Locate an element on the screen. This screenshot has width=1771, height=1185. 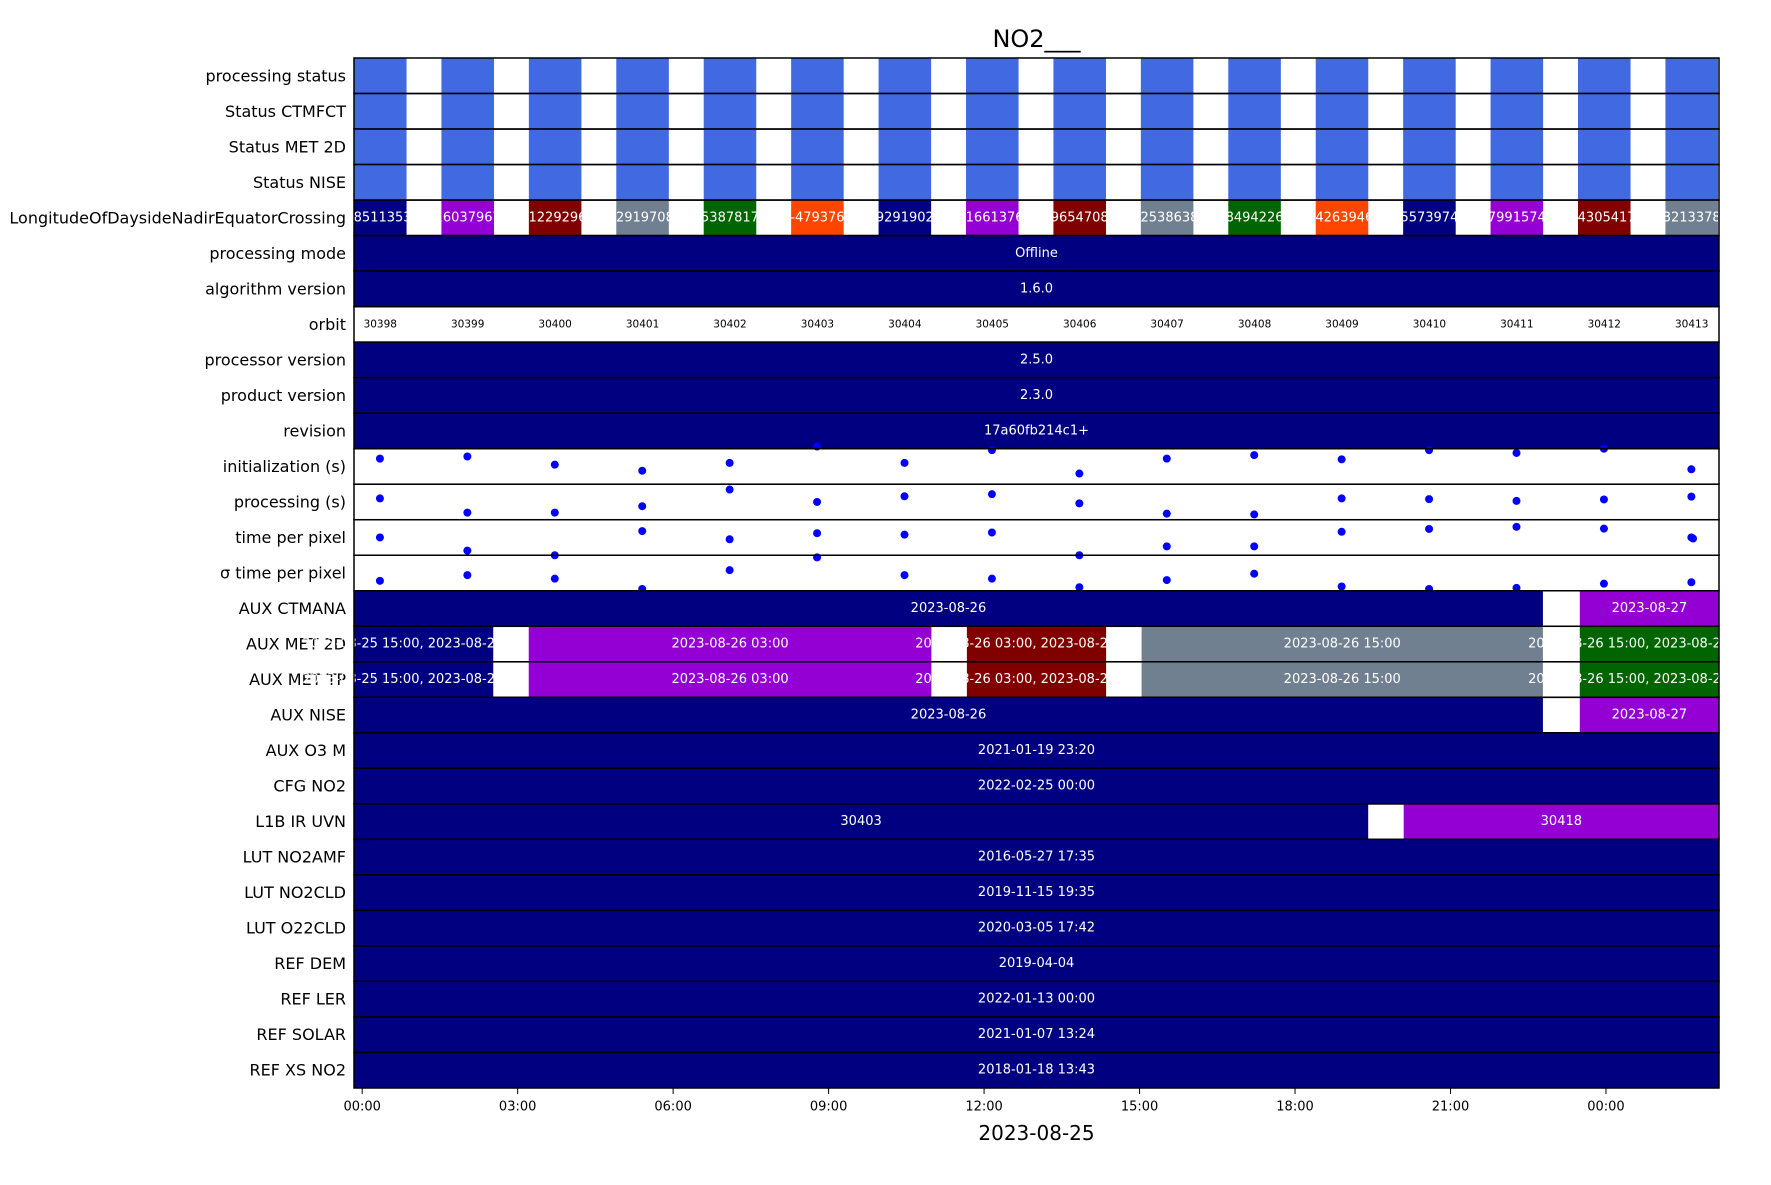
constant-value: 2.5.0 is located at coordinates (1036, 359).